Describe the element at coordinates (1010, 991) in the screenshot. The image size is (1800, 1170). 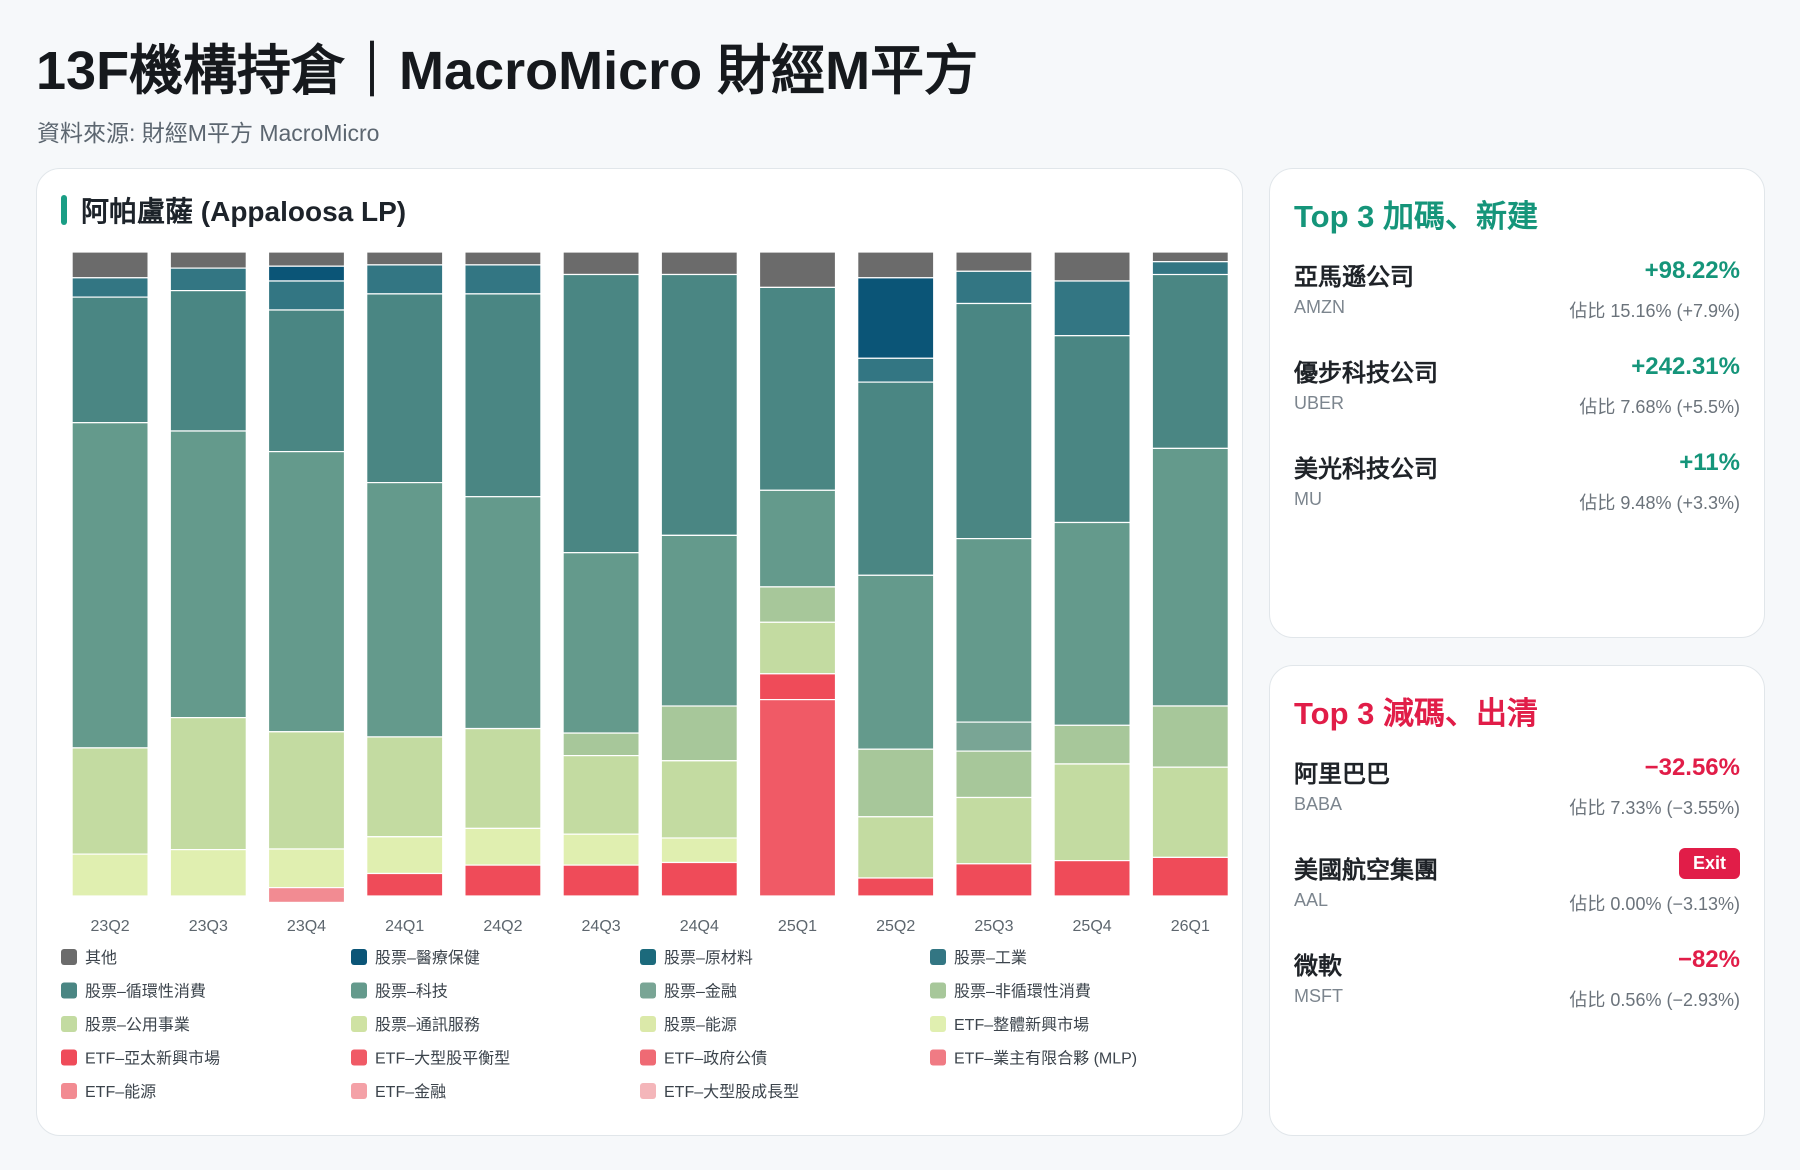
I see `legend-item: 股票–非循環性消費` at that location.